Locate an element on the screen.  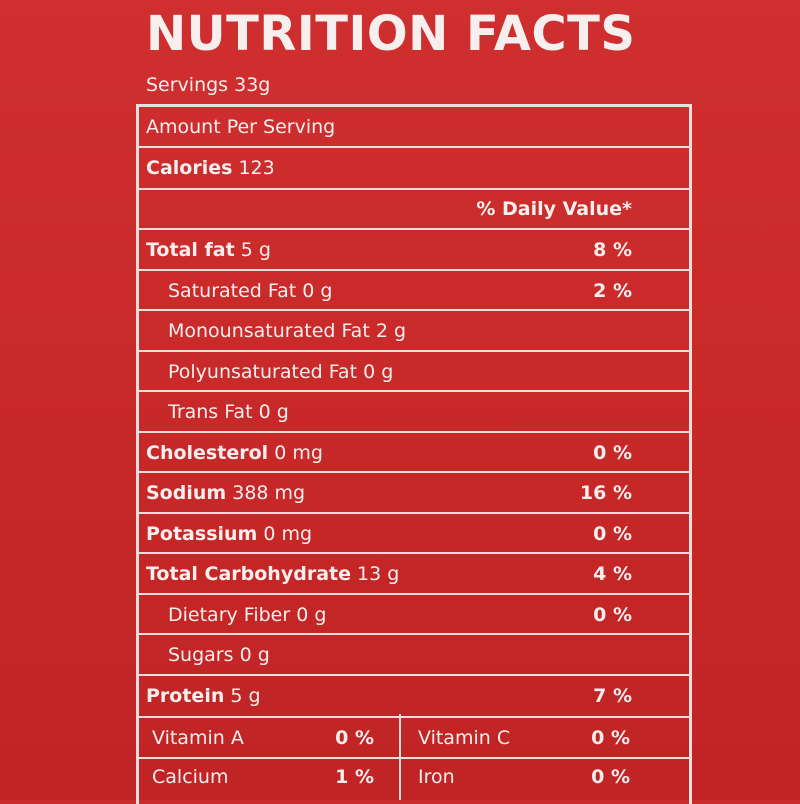
nutrient-name: Total fat is located at coordinates (190, 250).